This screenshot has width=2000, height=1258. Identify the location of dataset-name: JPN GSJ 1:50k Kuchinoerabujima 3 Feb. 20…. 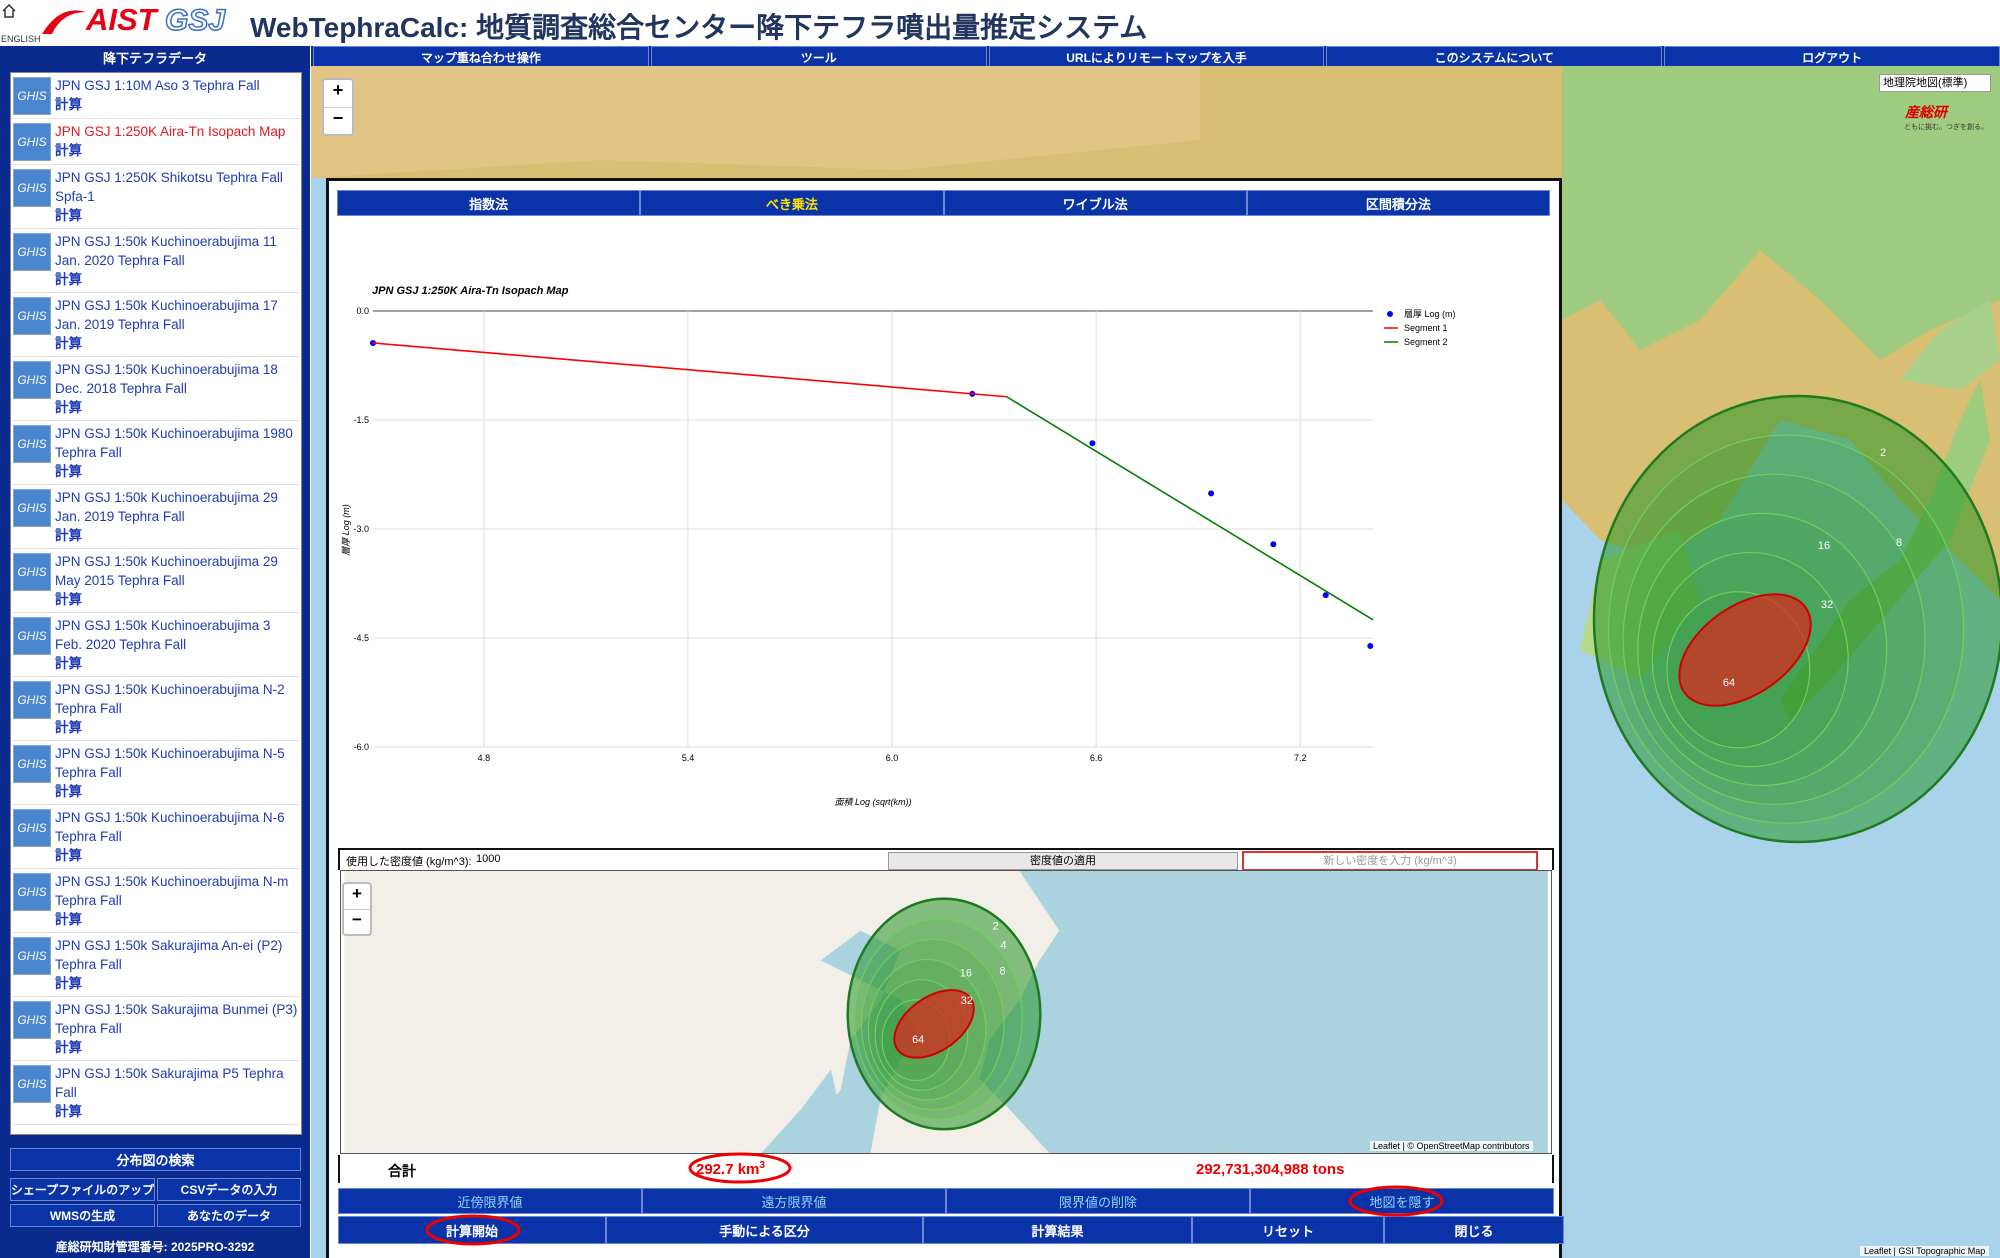
(163, 635).